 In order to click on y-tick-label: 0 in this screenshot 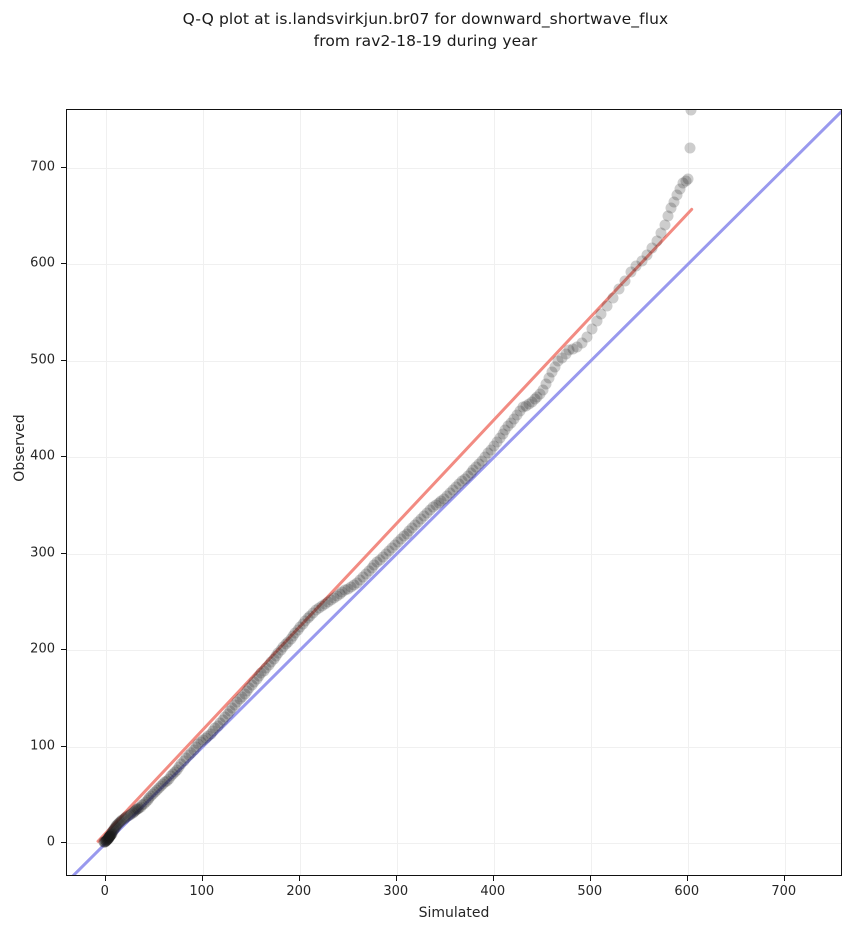, I will do `click(50, 842)`.